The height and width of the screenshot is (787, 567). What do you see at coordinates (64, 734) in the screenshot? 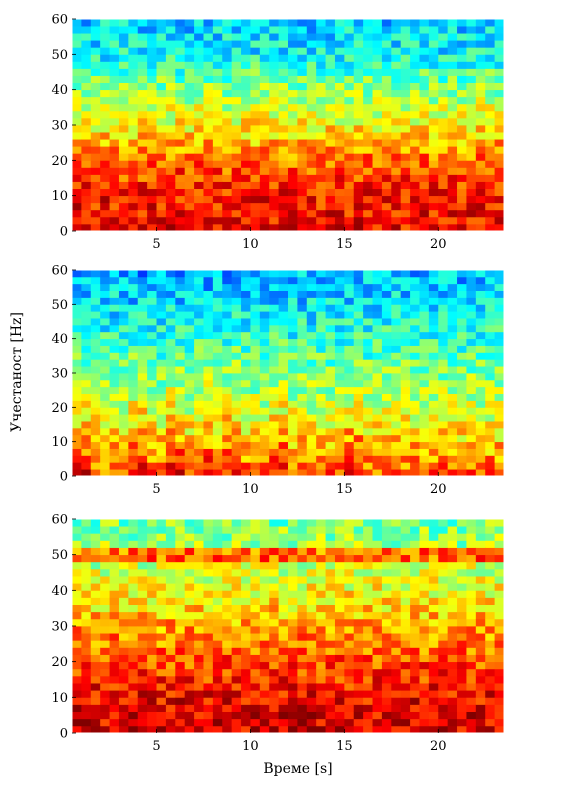
I see `y-tick-label: 0` at bounding box center [64, 734].